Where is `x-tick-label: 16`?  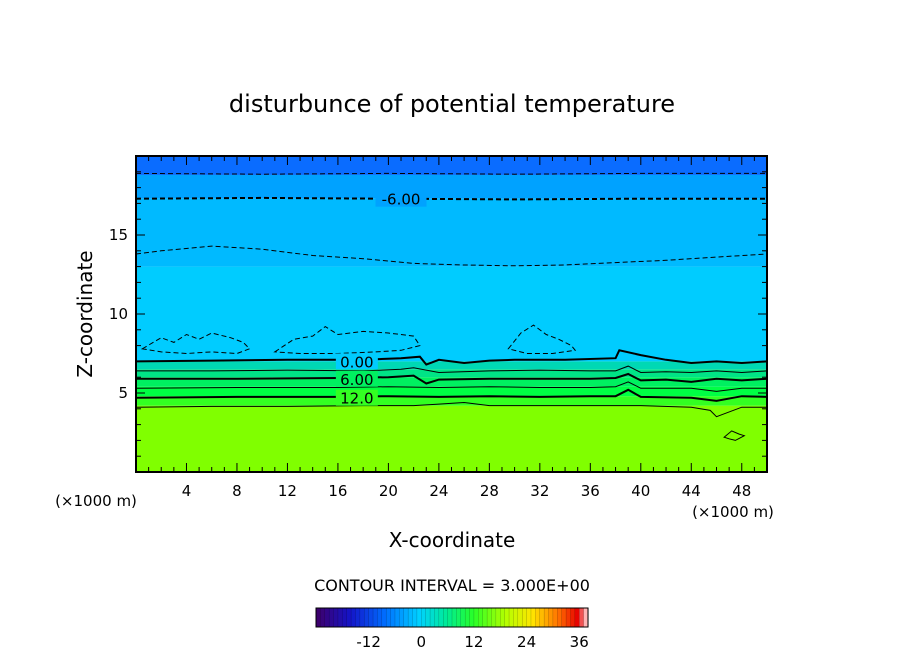 x-tick-label: 16 is located at coordinates (337, 491).